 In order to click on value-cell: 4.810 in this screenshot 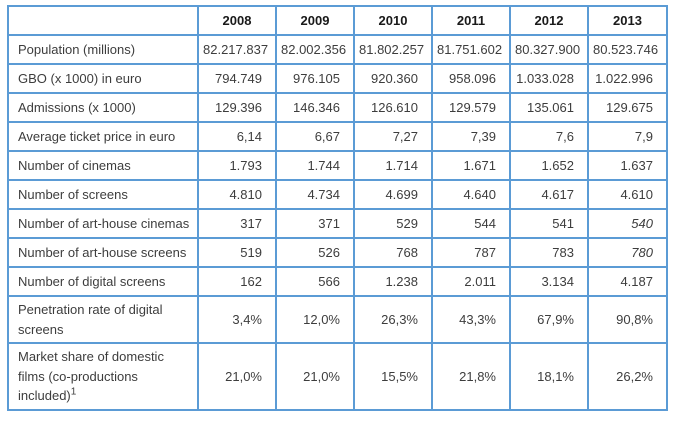, I will do `click(237, 194)`.